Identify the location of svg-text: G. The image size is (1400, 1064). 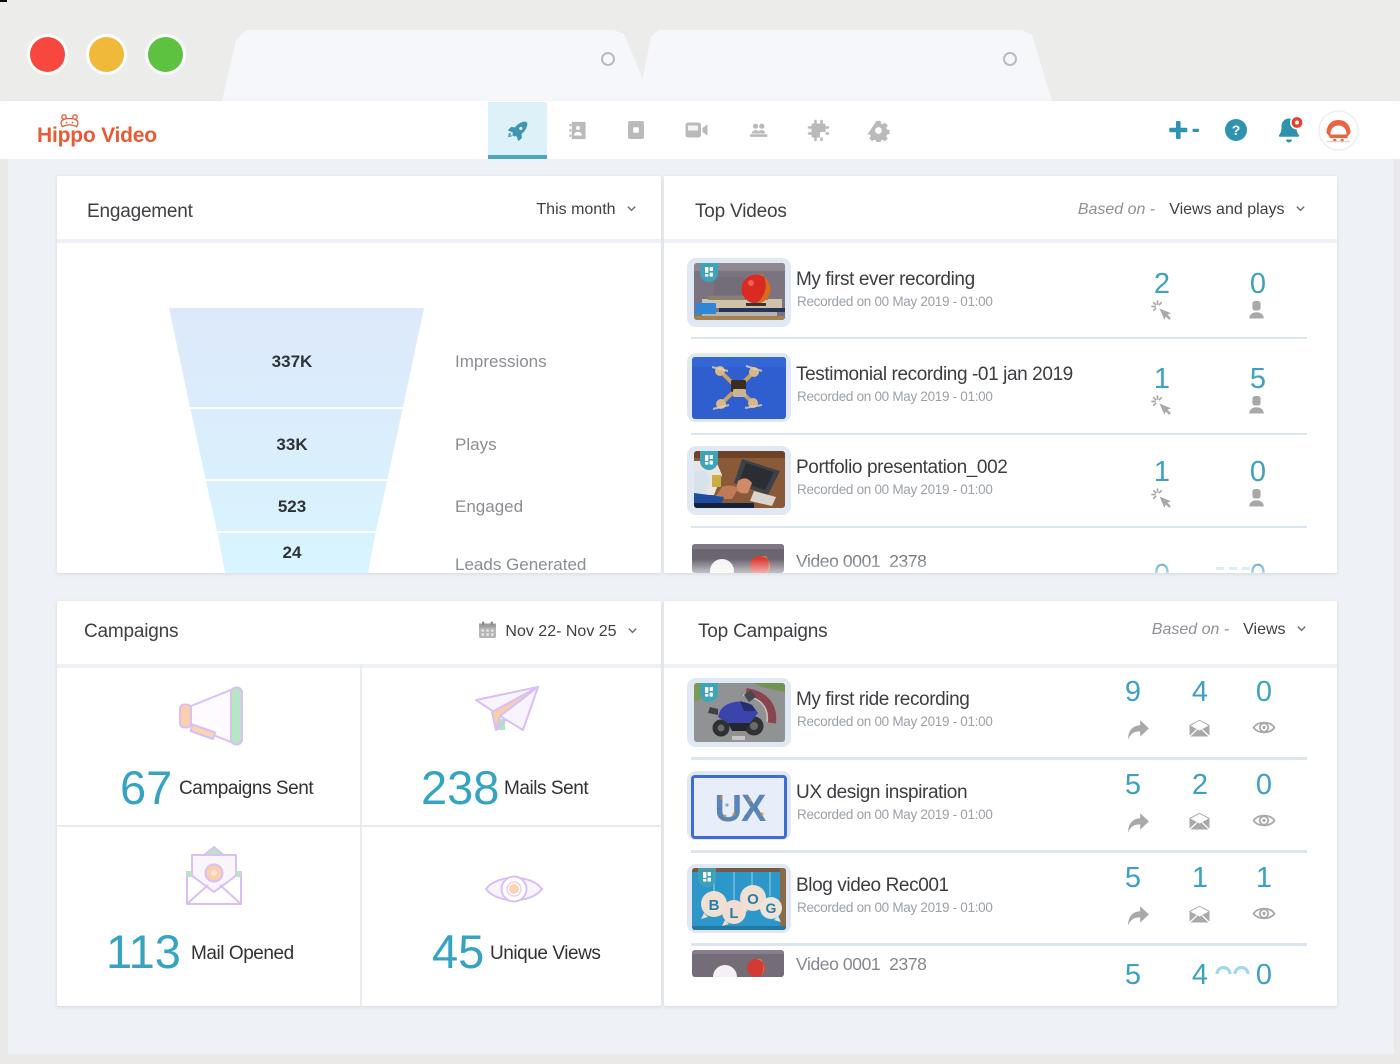
(771, 908).